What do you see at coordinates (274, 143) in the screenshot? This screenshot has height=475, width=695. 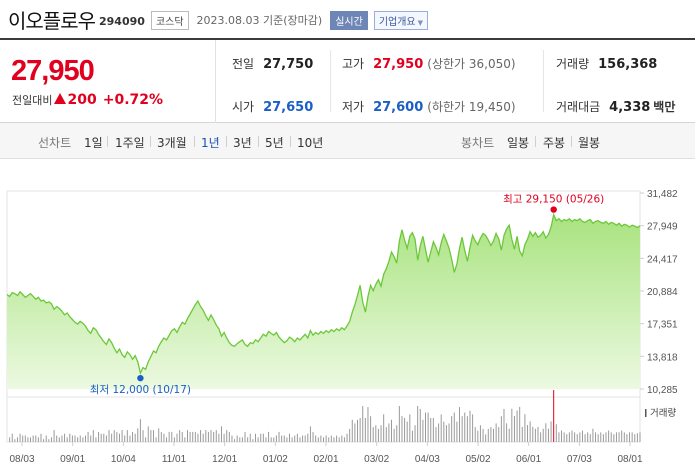 I see `period-5y: 5년` at bounding box center [274, 143].